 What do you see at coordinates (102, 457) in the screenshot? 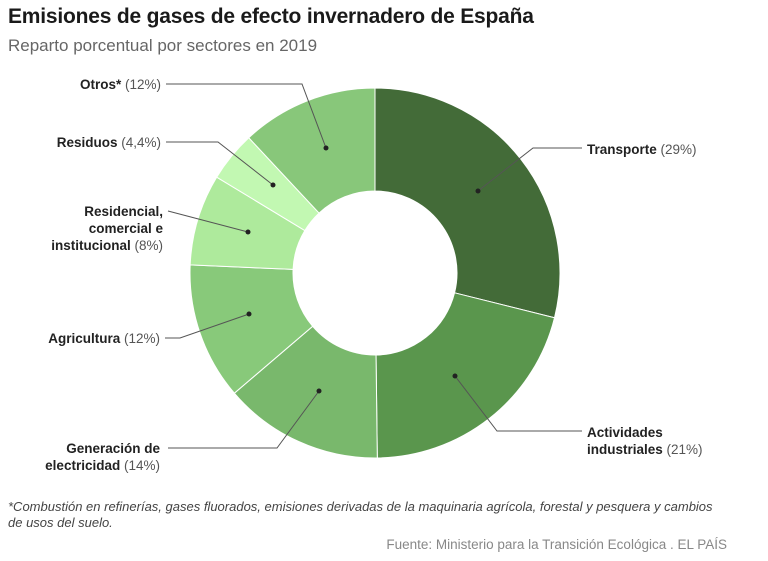
I see `label-generacion: Generación de electricidad (14%)` at bounding box center [102, 457].